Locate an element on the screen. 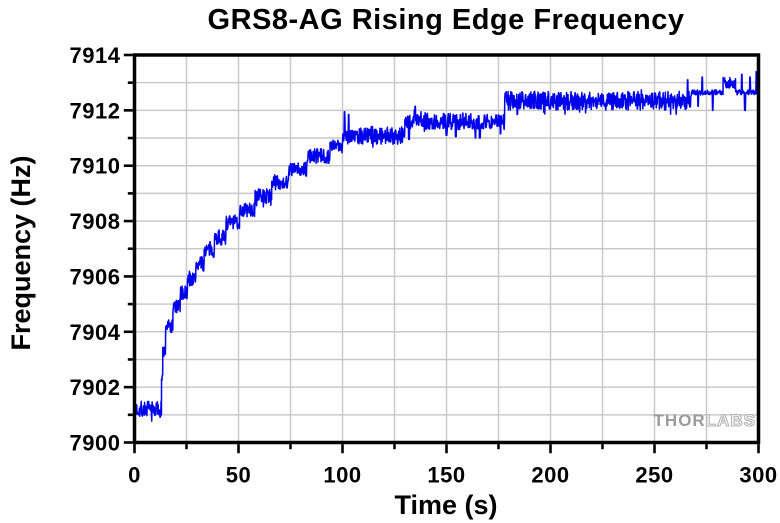 The width and height of the screenshot is (780, 523). x-axis-title: Time (s) is located at coordinates (446, 505).